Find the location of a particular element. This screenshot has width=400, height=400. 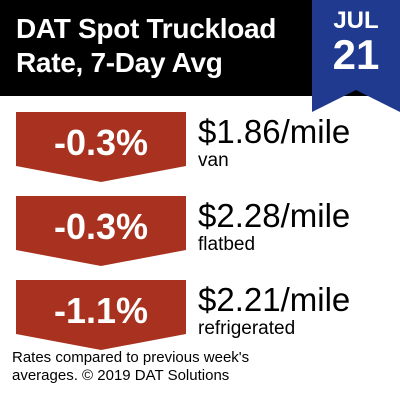

footnote-line-2: averages. © 2019 DAT Solutions is located at coordinates (121, 375).